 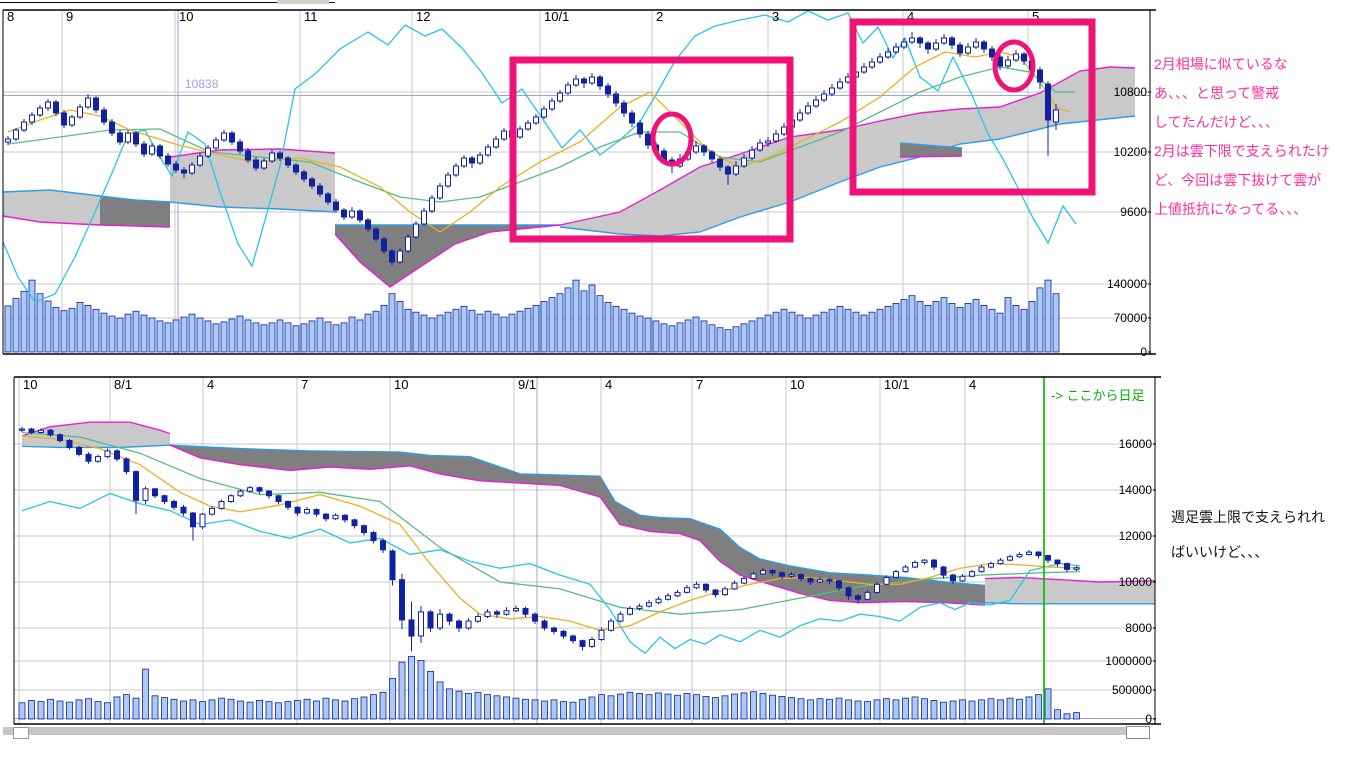 I want to click on price-tick-label: 9600, so click(x=1133, y=212).